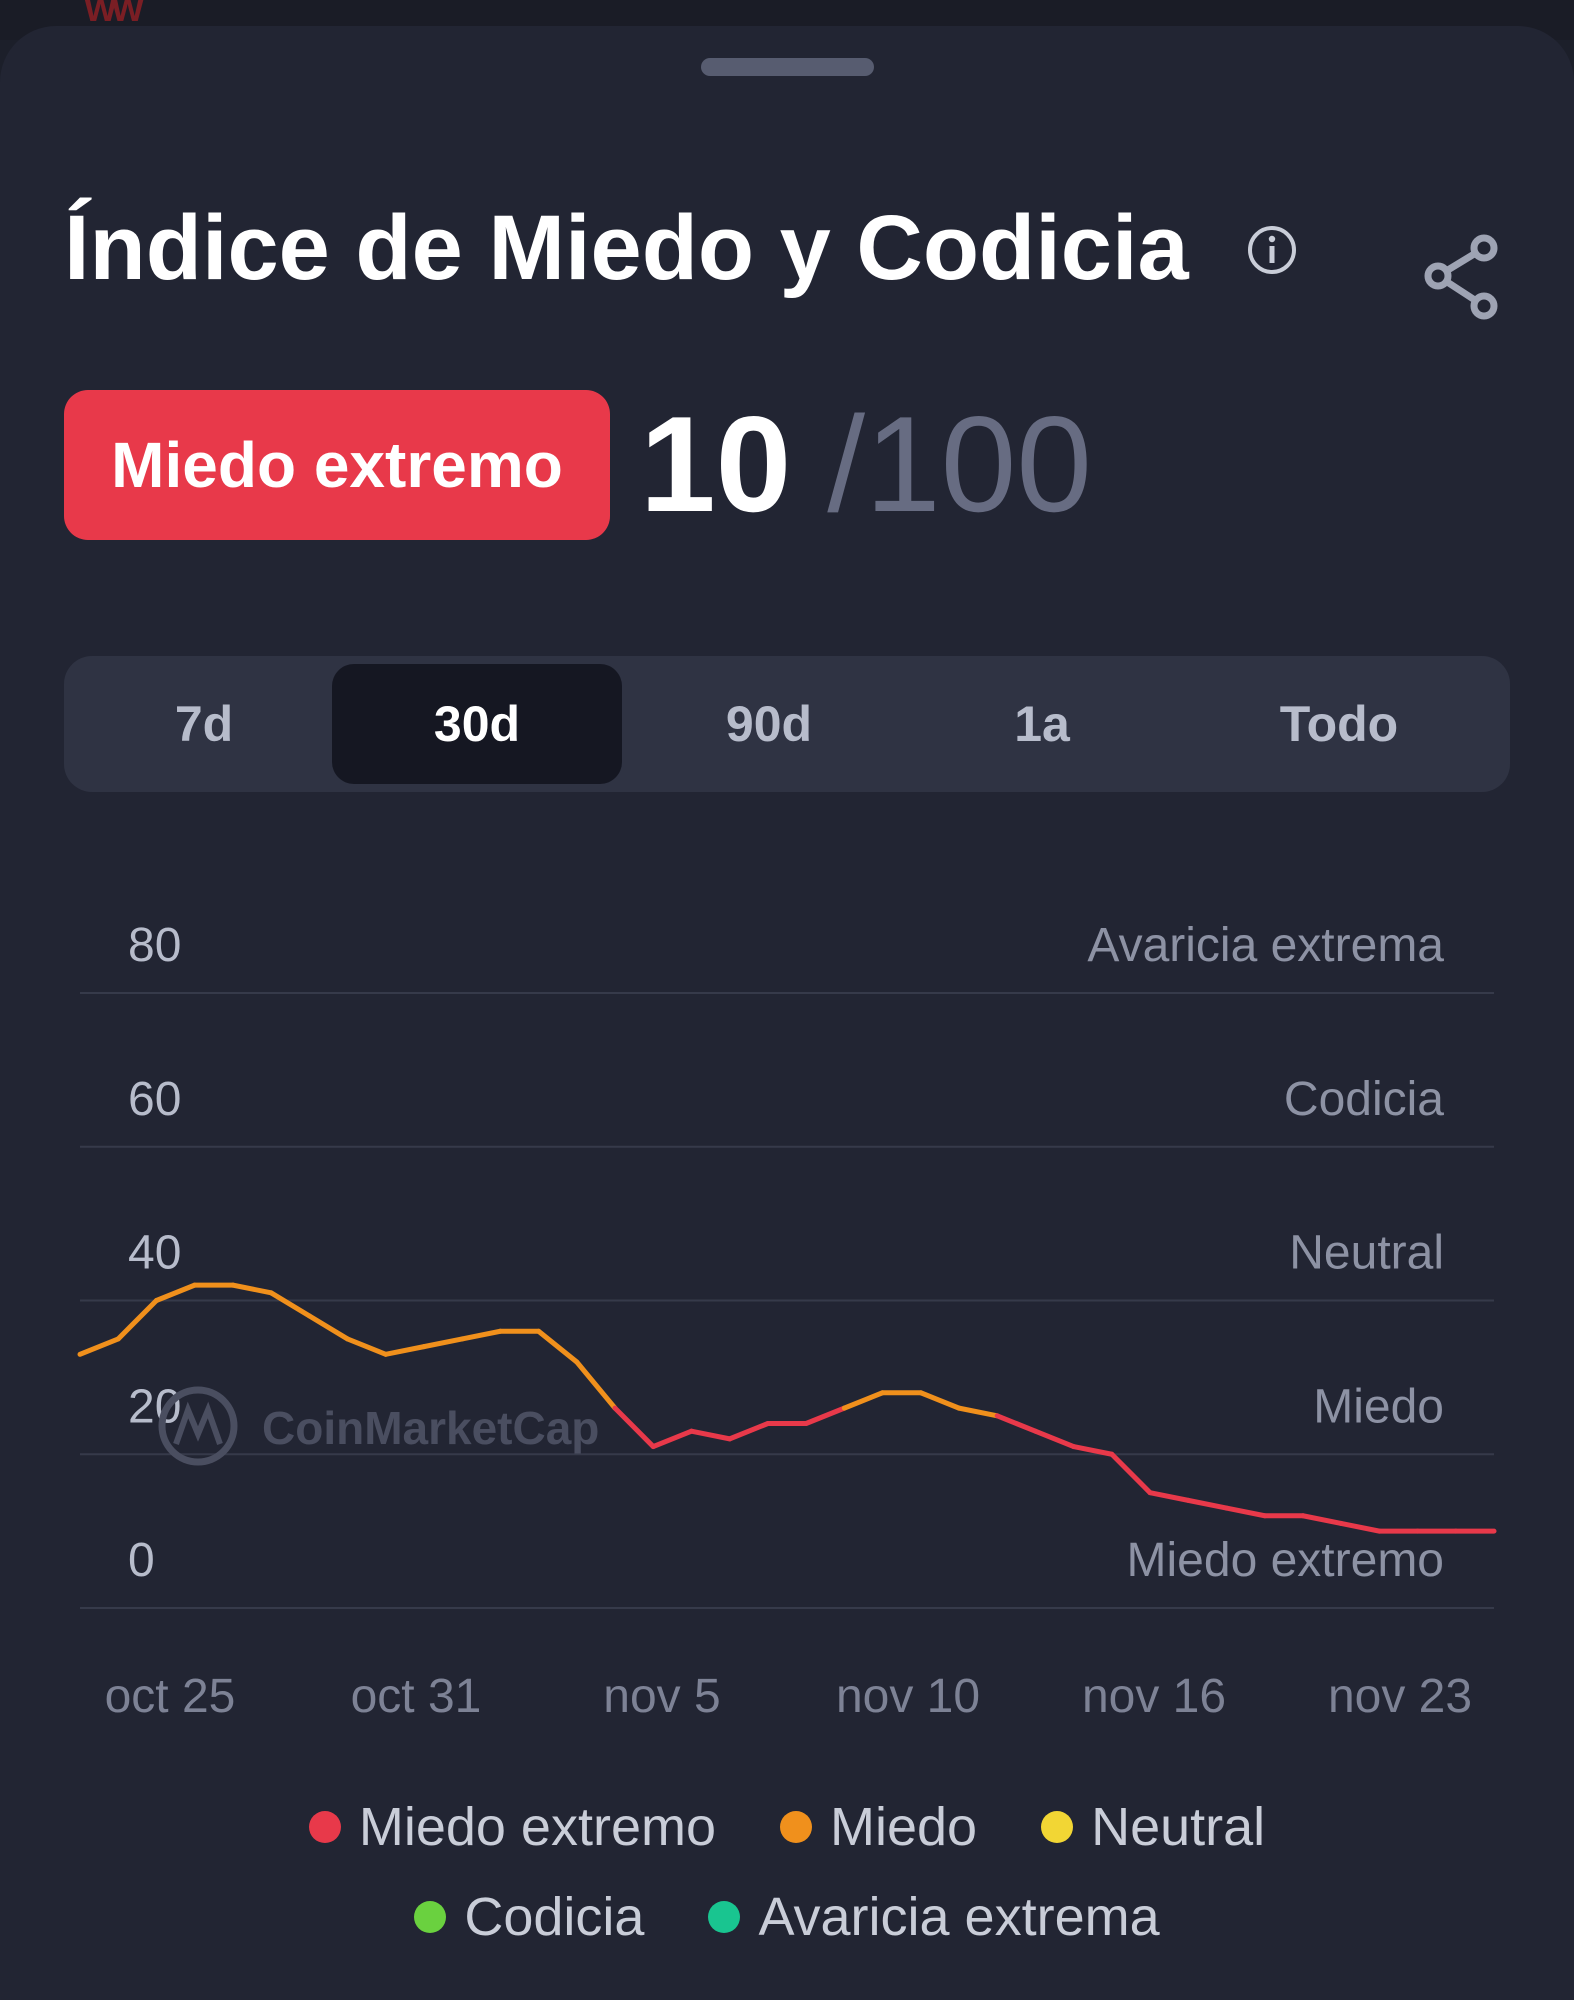 The height and width of the screenshot is (2000, 1574). I want to click on legend-item-neutral: Neutral, so click(1153, 1827).